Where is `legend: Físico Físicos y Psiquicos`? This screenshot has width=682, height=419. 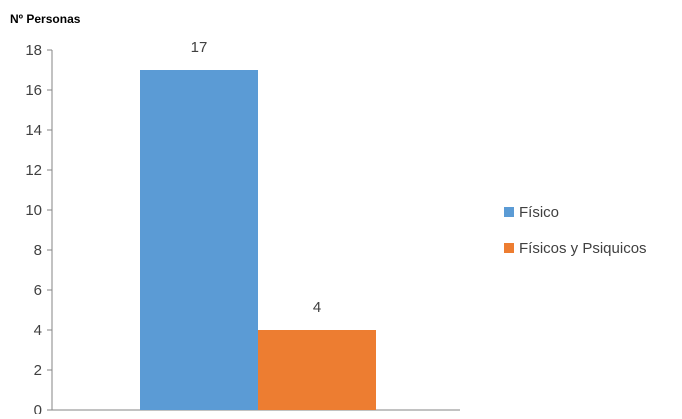
legend: Físico Físicos y Psiquicos is located at coordinates (575, 230).